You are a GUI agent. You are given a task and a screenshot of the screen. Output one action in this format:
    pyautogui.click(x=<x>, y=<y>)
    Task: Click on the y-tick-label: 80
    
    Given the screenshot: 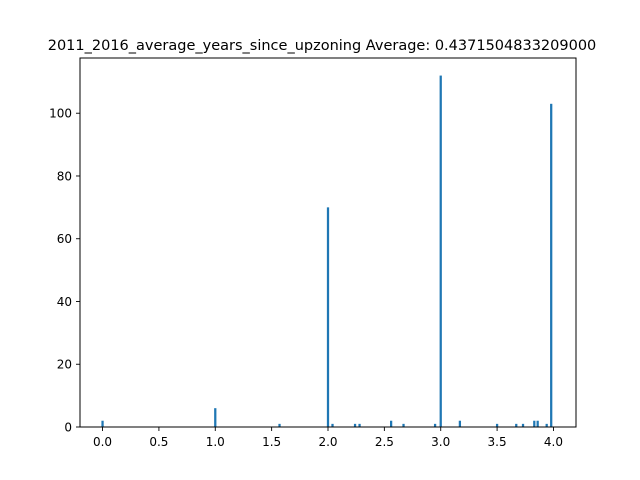 What is the action you would take?
    pyautogui.click(x=64, y=176)
    